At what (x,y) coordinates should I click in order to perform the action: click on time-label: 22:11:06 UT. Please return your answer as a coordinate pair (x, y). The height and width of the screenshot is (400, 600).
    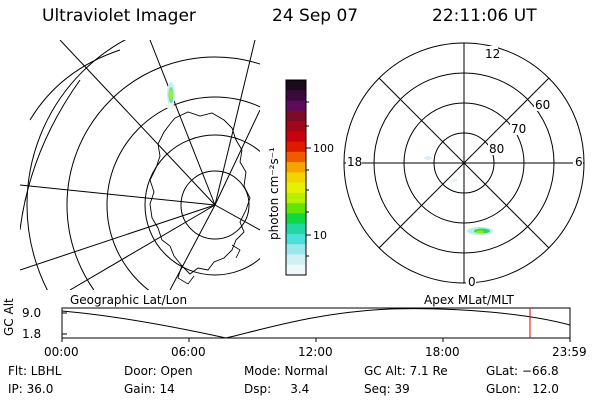
    Looking at the image, I should click on (484, 16).